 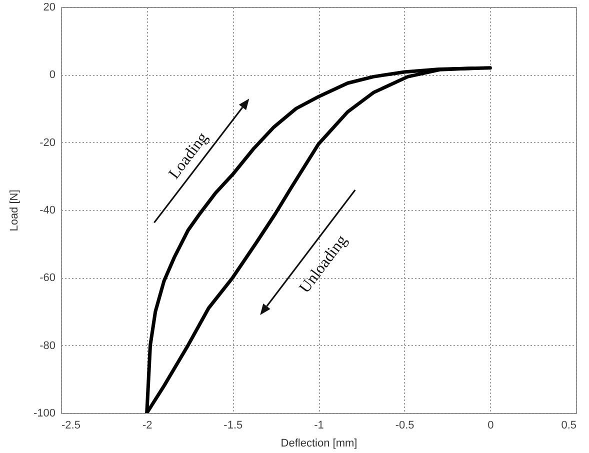 What do you see at coordinates (48, 210) in the screenshot?
I see `y-tick-label: -40` at bounding box center [48, 210].